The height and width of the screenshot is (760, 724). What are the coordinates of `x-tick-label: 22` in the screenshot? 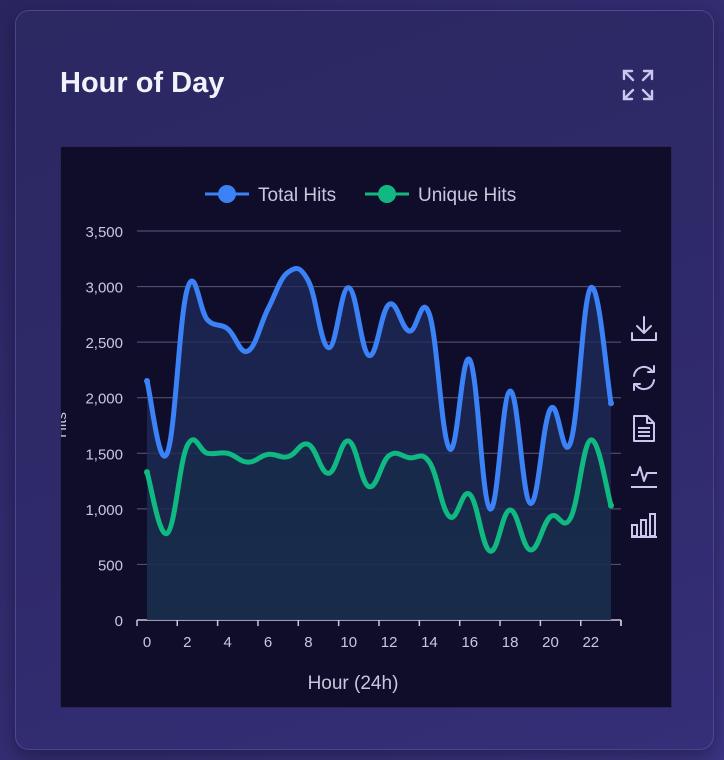 It's located at (590, 642).